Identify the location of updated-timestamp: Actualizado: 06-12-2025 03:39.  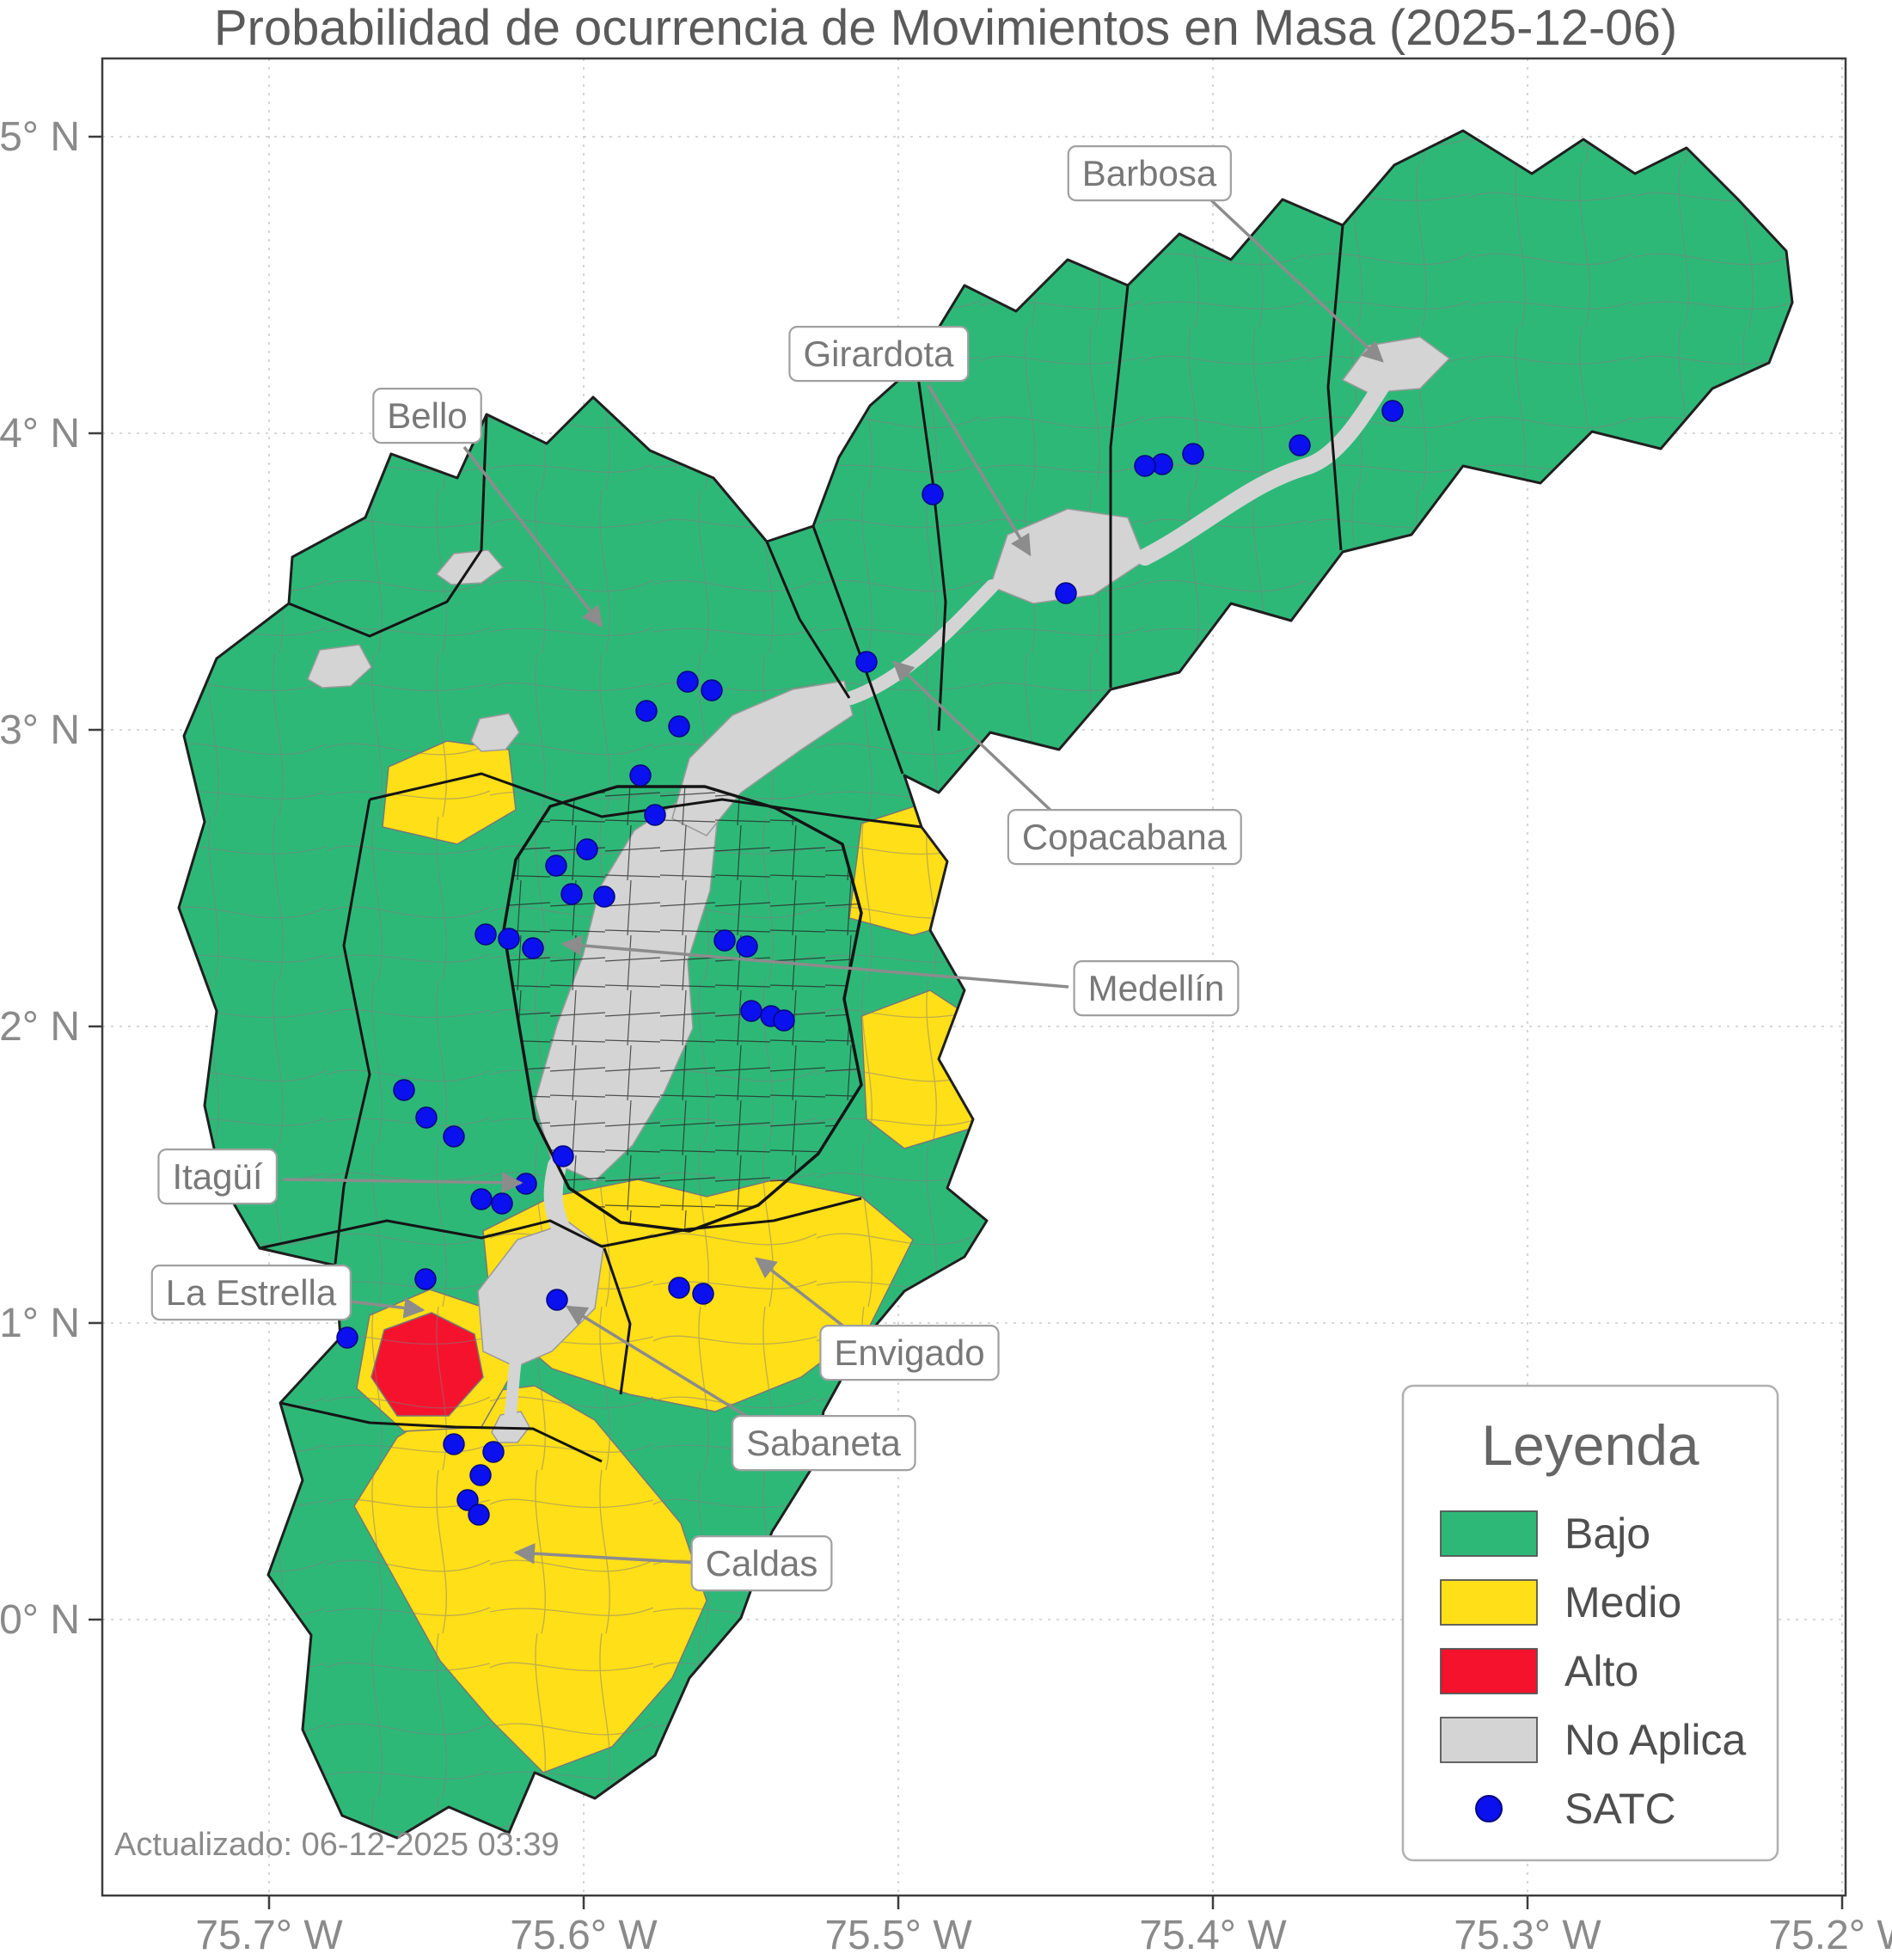
(337, 1845).